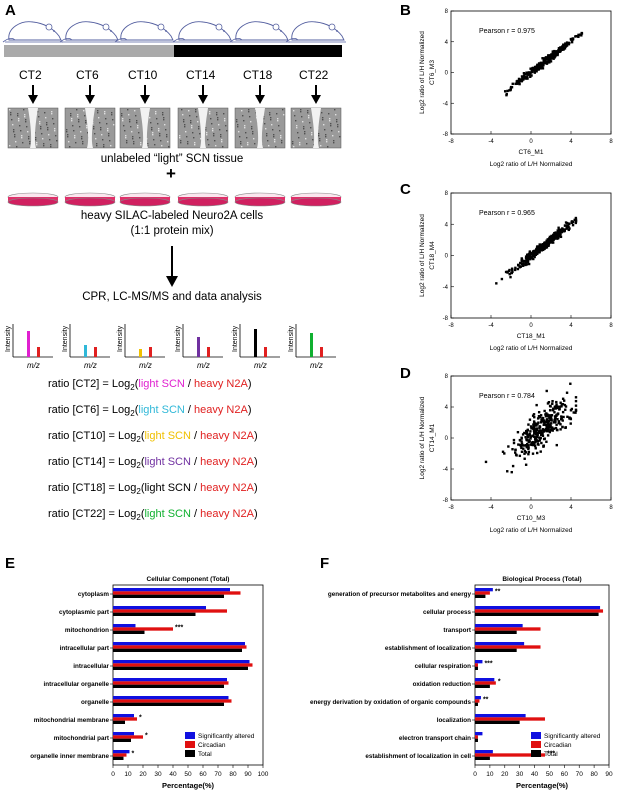  What do you see at coordinates (442, 684) in the screenshot?
I see `category-label: oxidation reduction` at bounding box center [442, 684].